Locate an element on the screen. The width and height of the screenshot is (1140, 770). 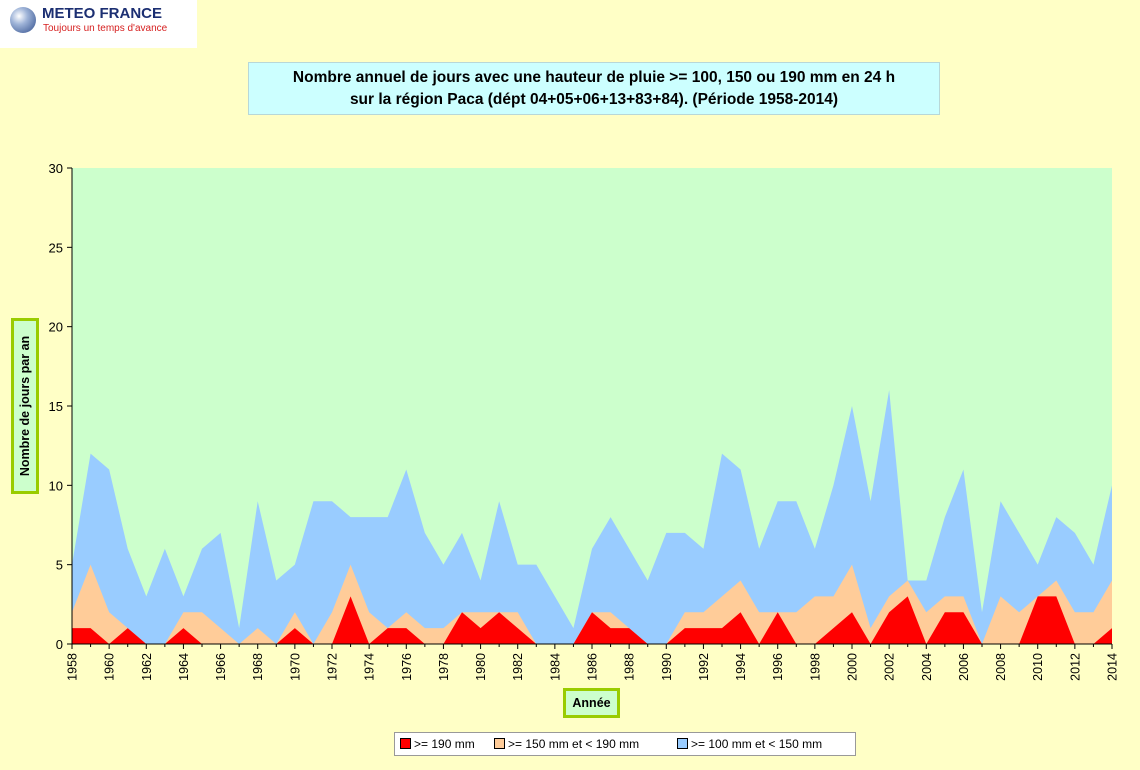
legend-item-150: >= 150 mm et < 190 mm is located at coordinates (566, 744).